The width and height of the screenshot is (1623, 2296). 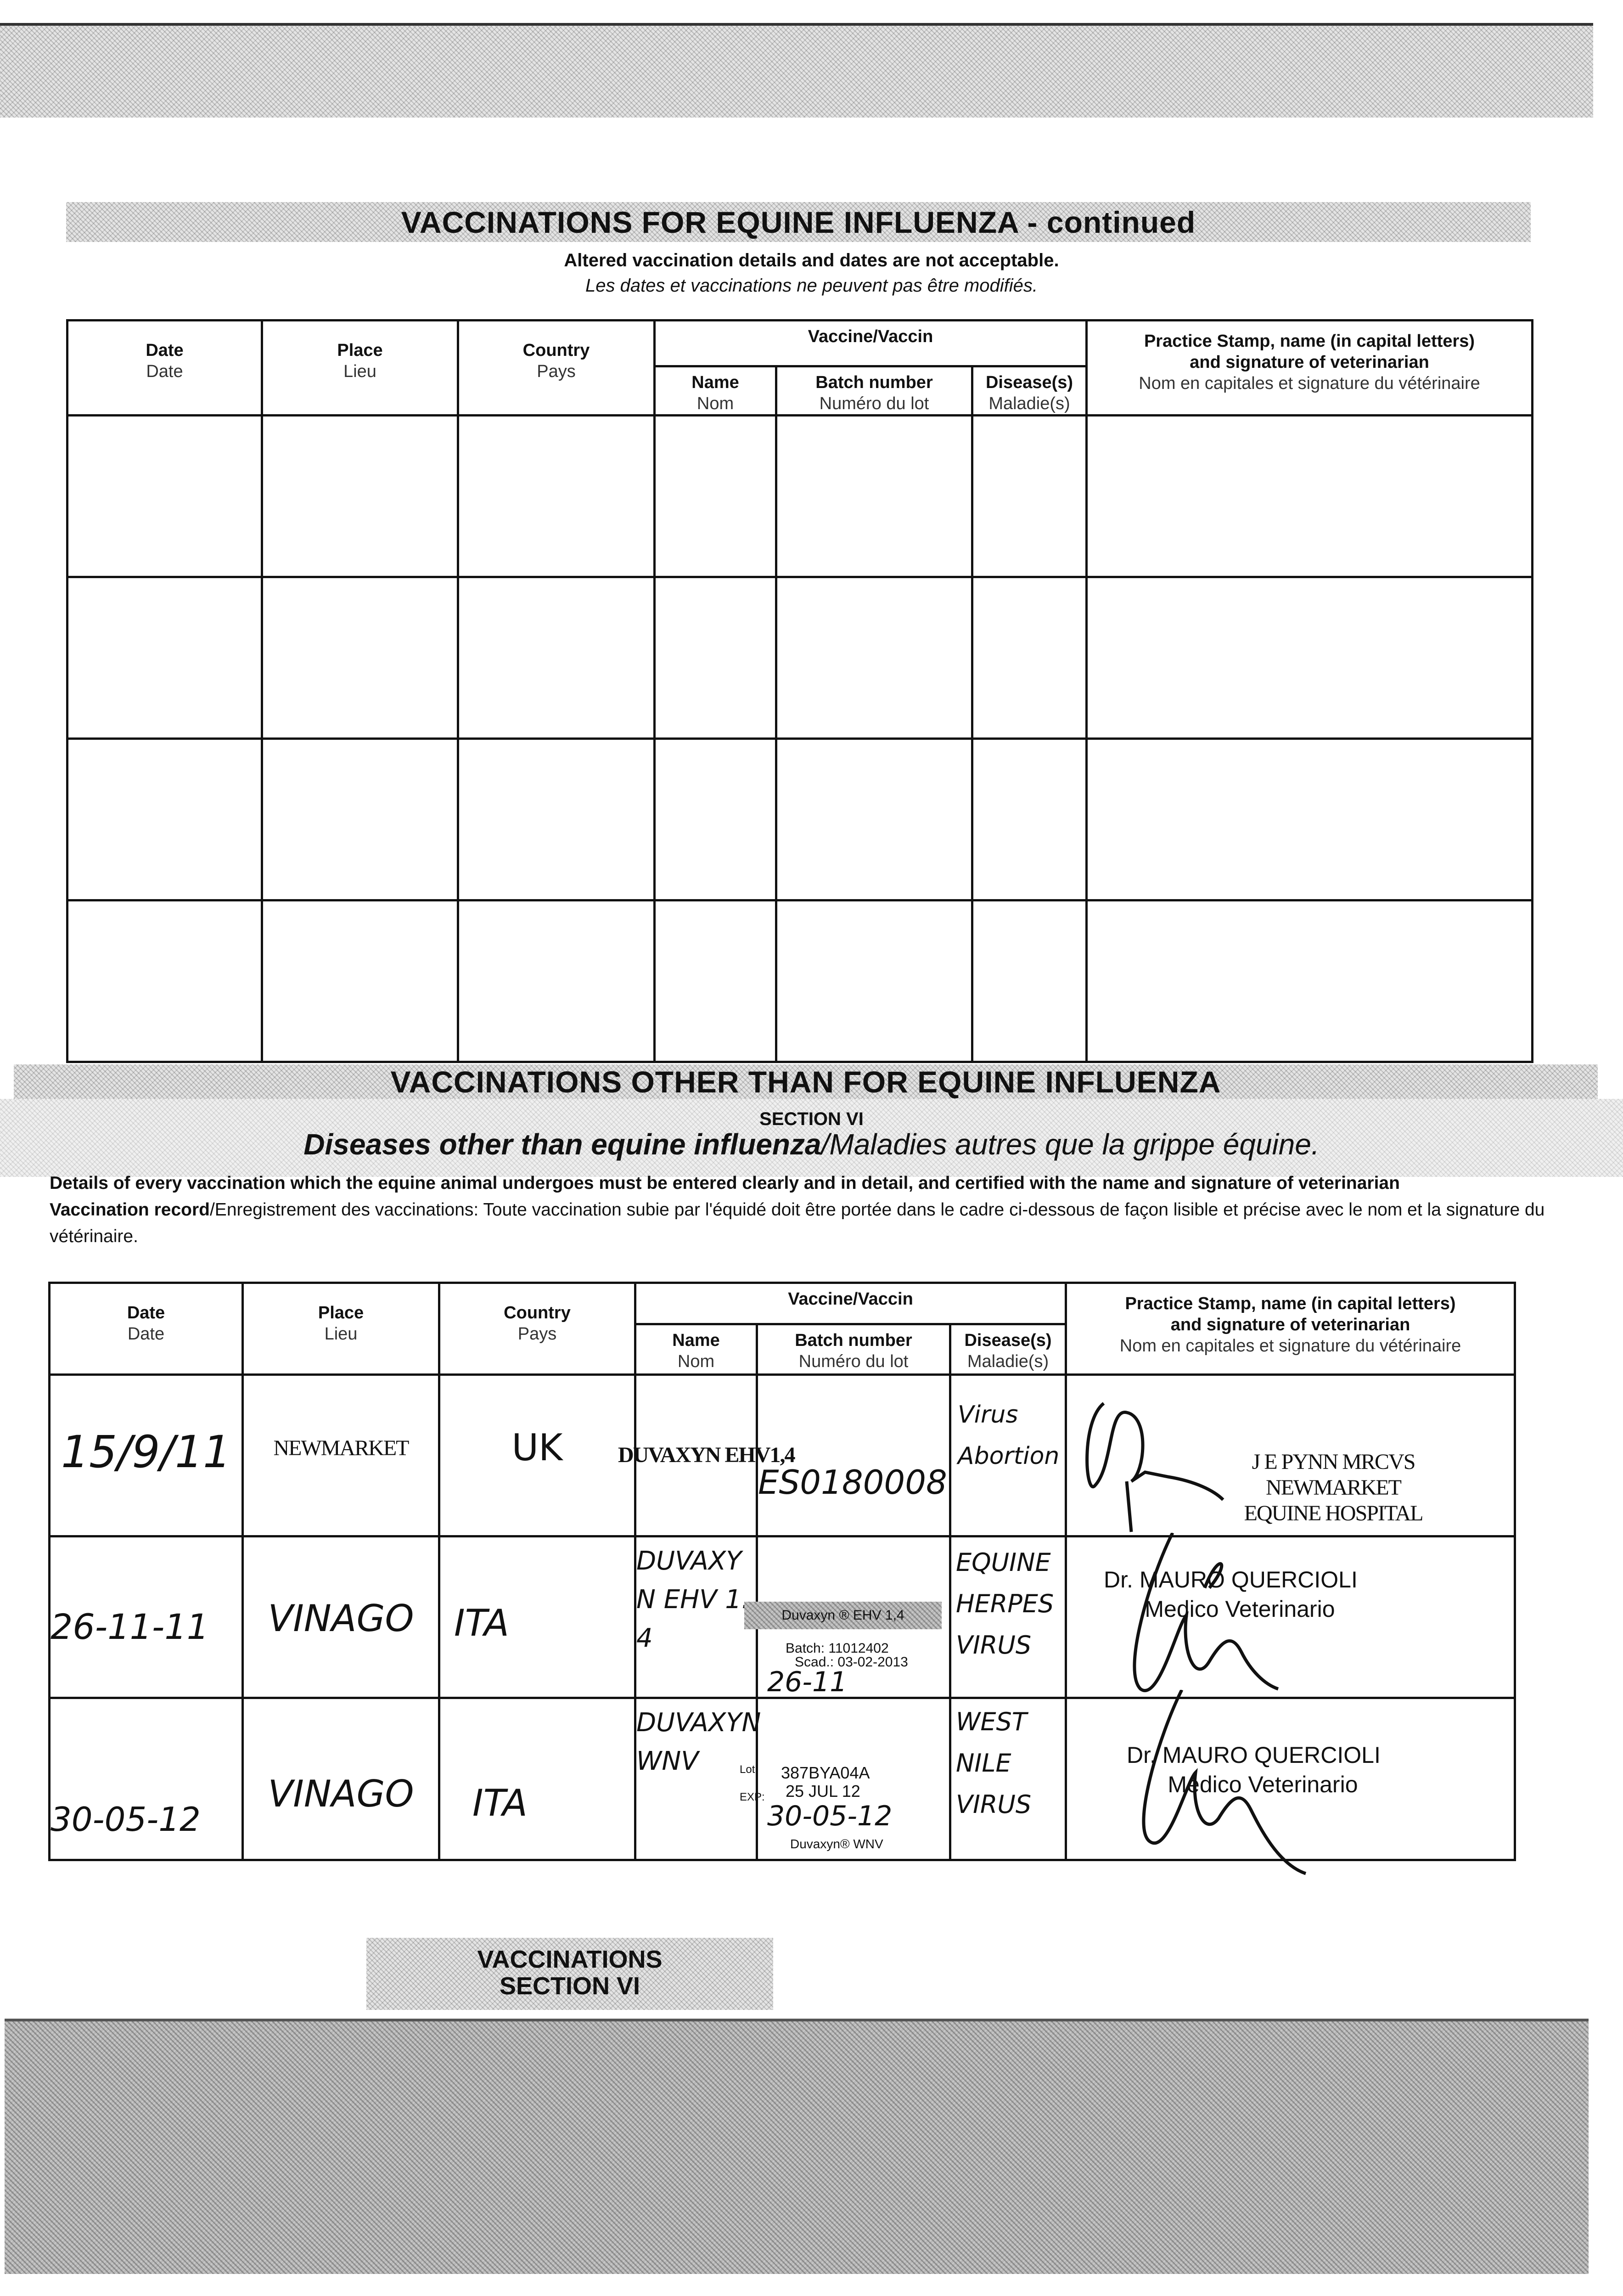 I want to click on details-fr-label: Vaccination record, so click(x=130, y=1210).